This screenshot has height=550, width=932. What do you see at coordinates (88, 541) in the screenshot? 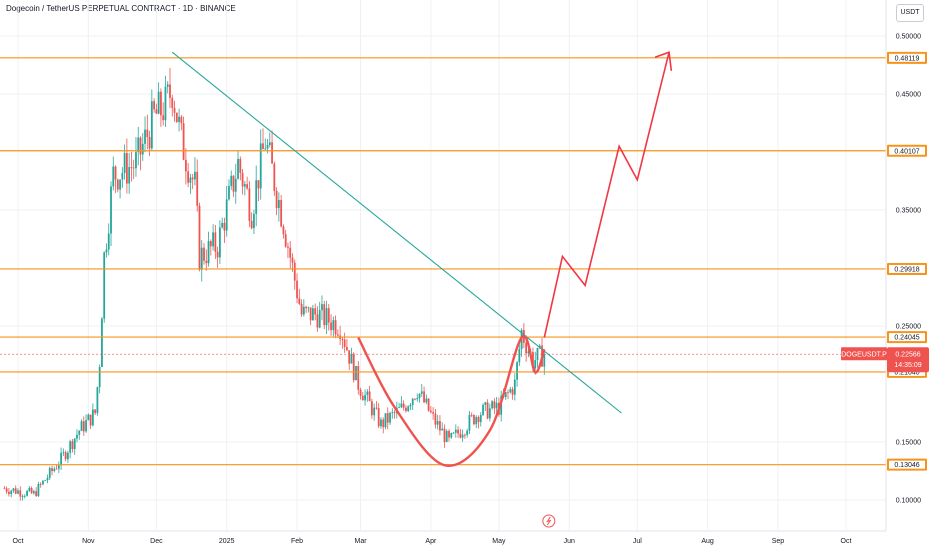
I see `x-tick-label: Nov` at bounding box center [88, 541].